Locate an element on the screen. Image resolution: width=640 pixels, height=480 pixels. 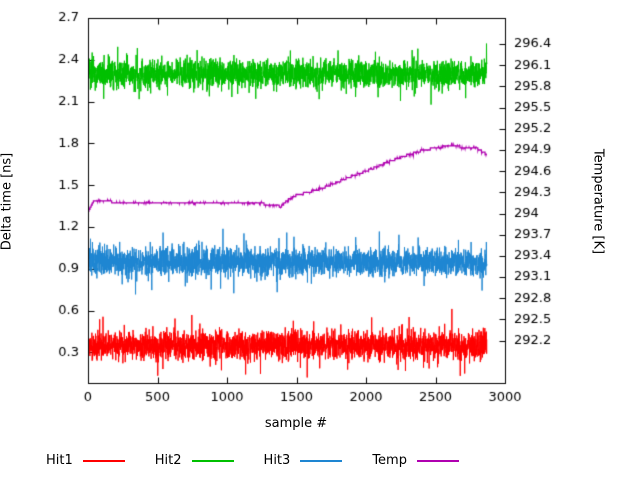
legend-label-temp: Temp is located at coordinates (389, 460).